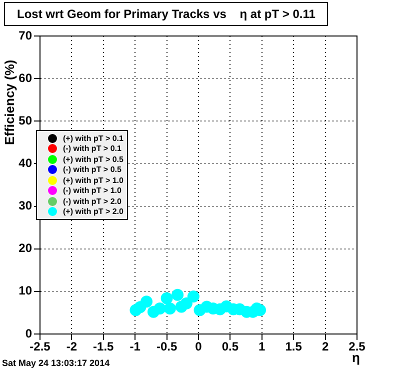  I want to click on x-tick-label: 1.5, so click(293, 347).